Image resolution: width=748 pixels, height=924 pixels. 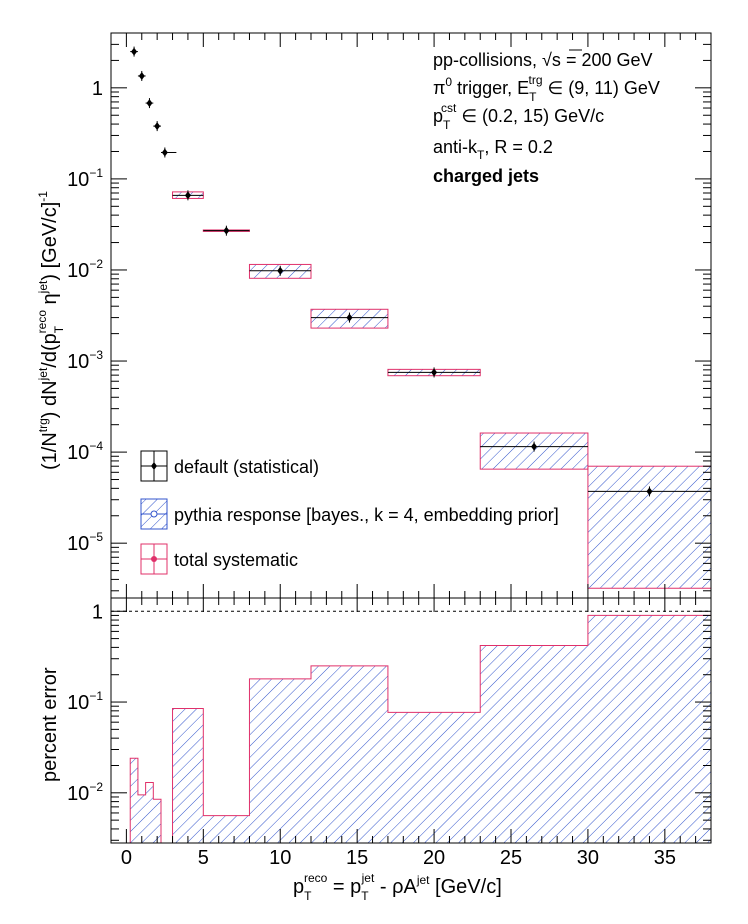 I want to click on legend-marker-sys, so click(x=154, y=559).